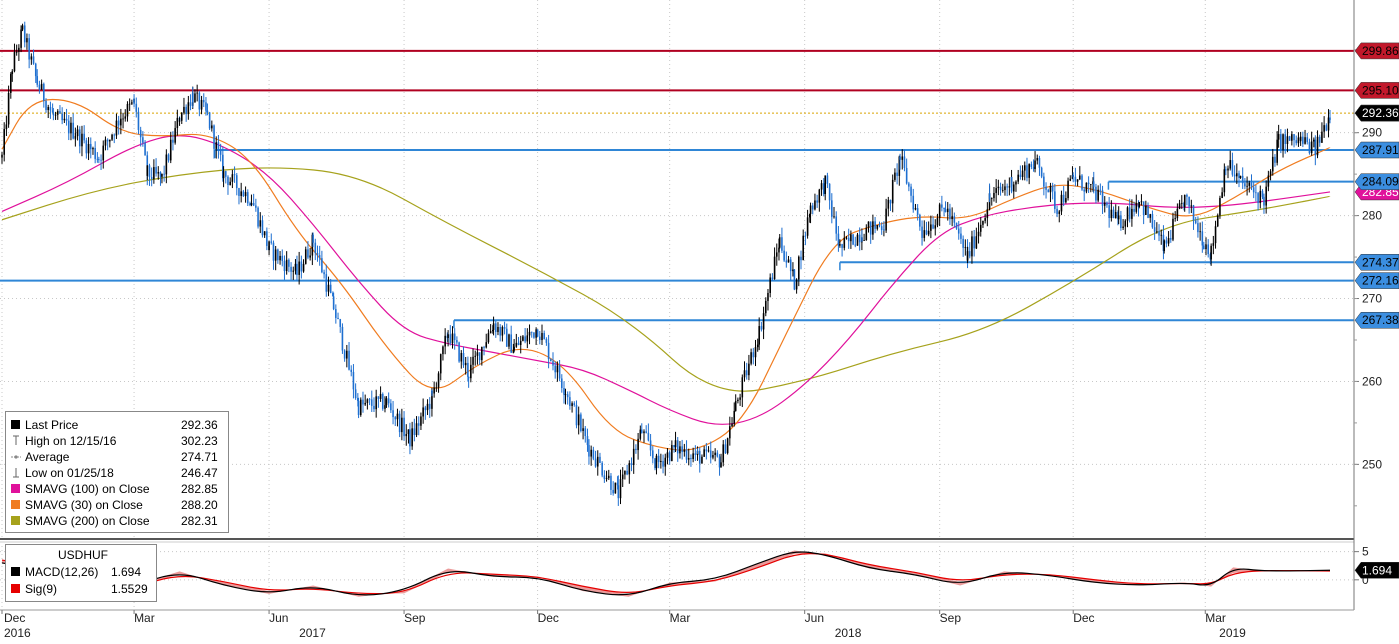 The width and height of the screenshot is (1399, 644). Describe the element at coordinates (87, 489) in the screenshot. I see `legend-label-sma100: SMAVG (100) on Close` at that location.